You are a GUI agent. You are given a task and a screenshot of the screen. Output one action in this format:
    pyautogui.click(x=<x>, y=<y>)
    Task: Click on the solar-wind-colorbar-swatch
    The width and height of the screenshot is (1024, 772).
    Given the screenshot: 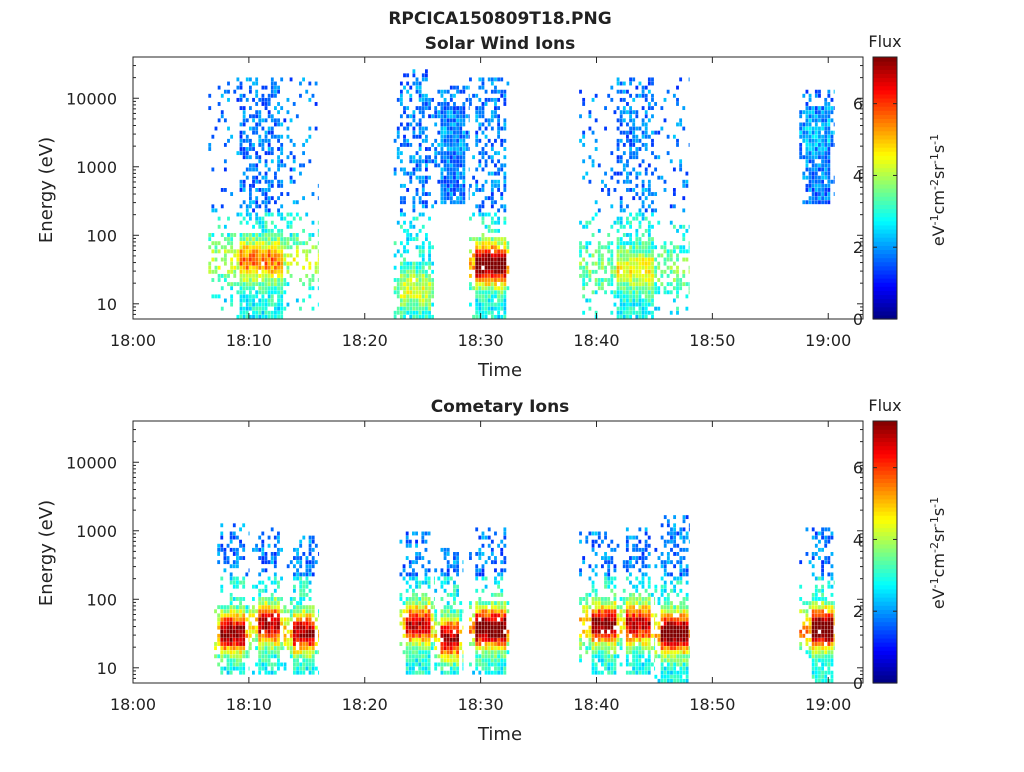 What is the action you would take?
    pyautogui.click(x=885, y=125)
    